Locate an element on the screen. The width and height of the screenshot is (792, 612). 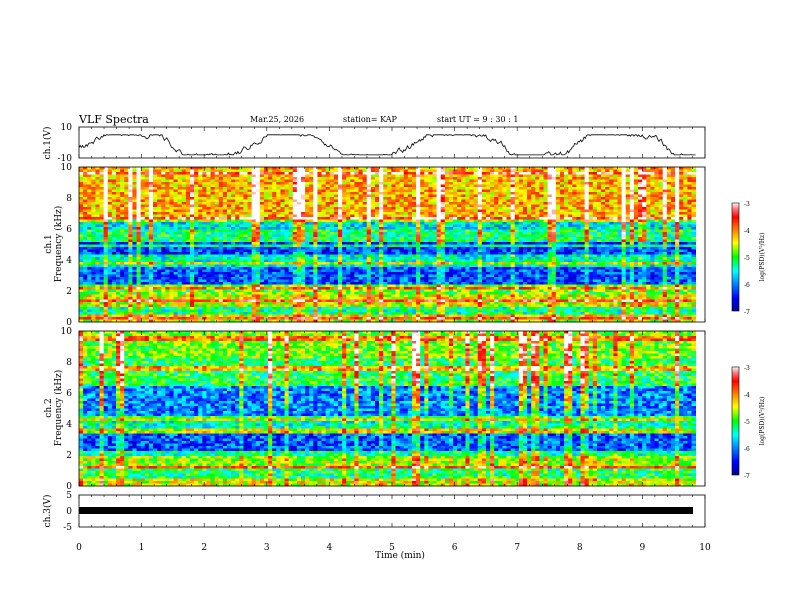
figure-title: VLF Spectra is located at coordinates (113, 119).